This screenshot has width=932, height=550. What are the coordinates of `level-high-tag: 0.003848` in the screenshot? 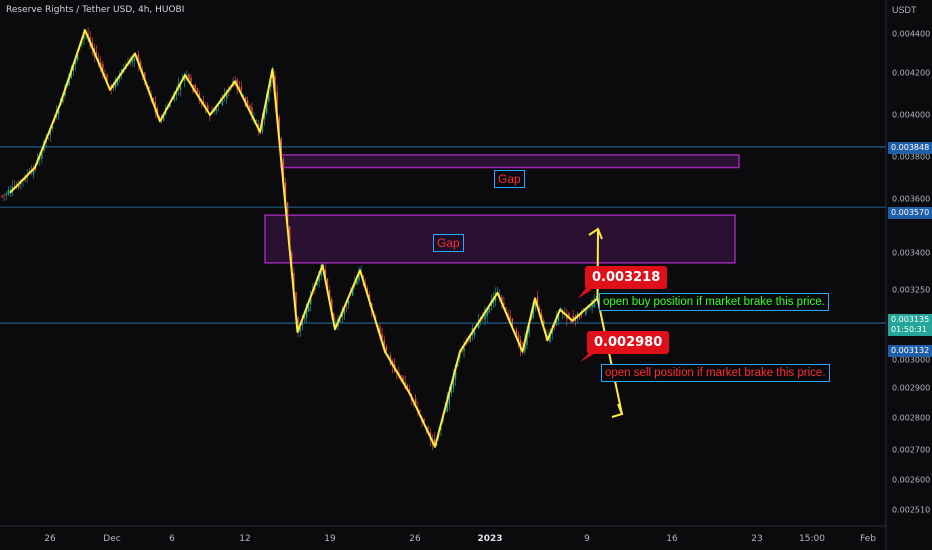 It's located at (910, 148).